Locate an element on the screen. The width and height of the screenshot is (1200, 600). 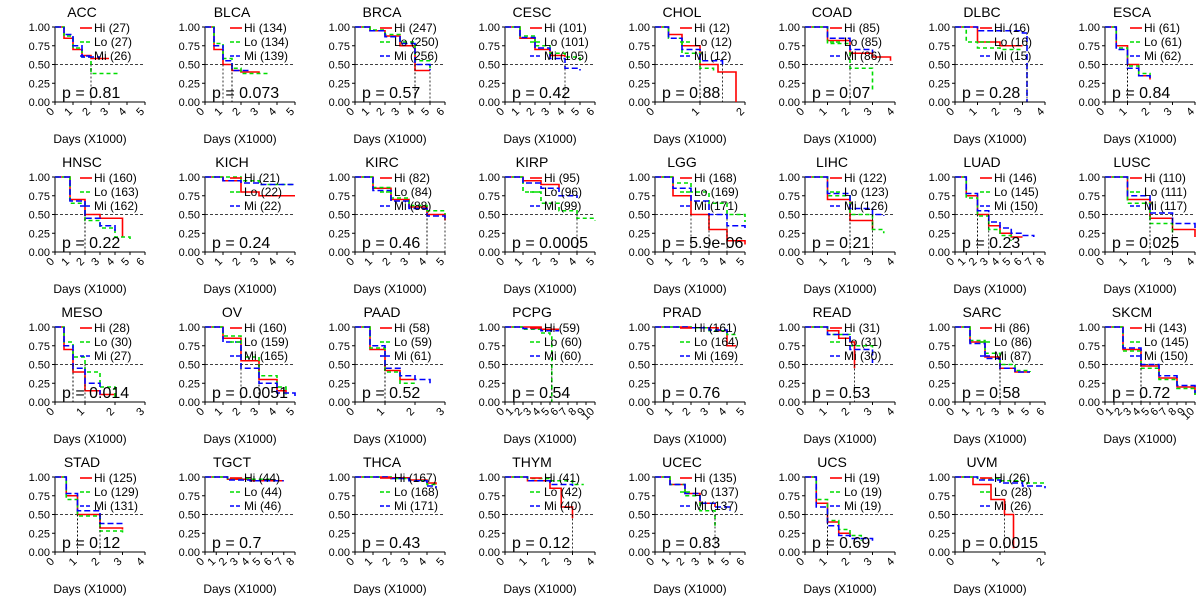
legend-count: (12) is located at coordinates (721, 42).